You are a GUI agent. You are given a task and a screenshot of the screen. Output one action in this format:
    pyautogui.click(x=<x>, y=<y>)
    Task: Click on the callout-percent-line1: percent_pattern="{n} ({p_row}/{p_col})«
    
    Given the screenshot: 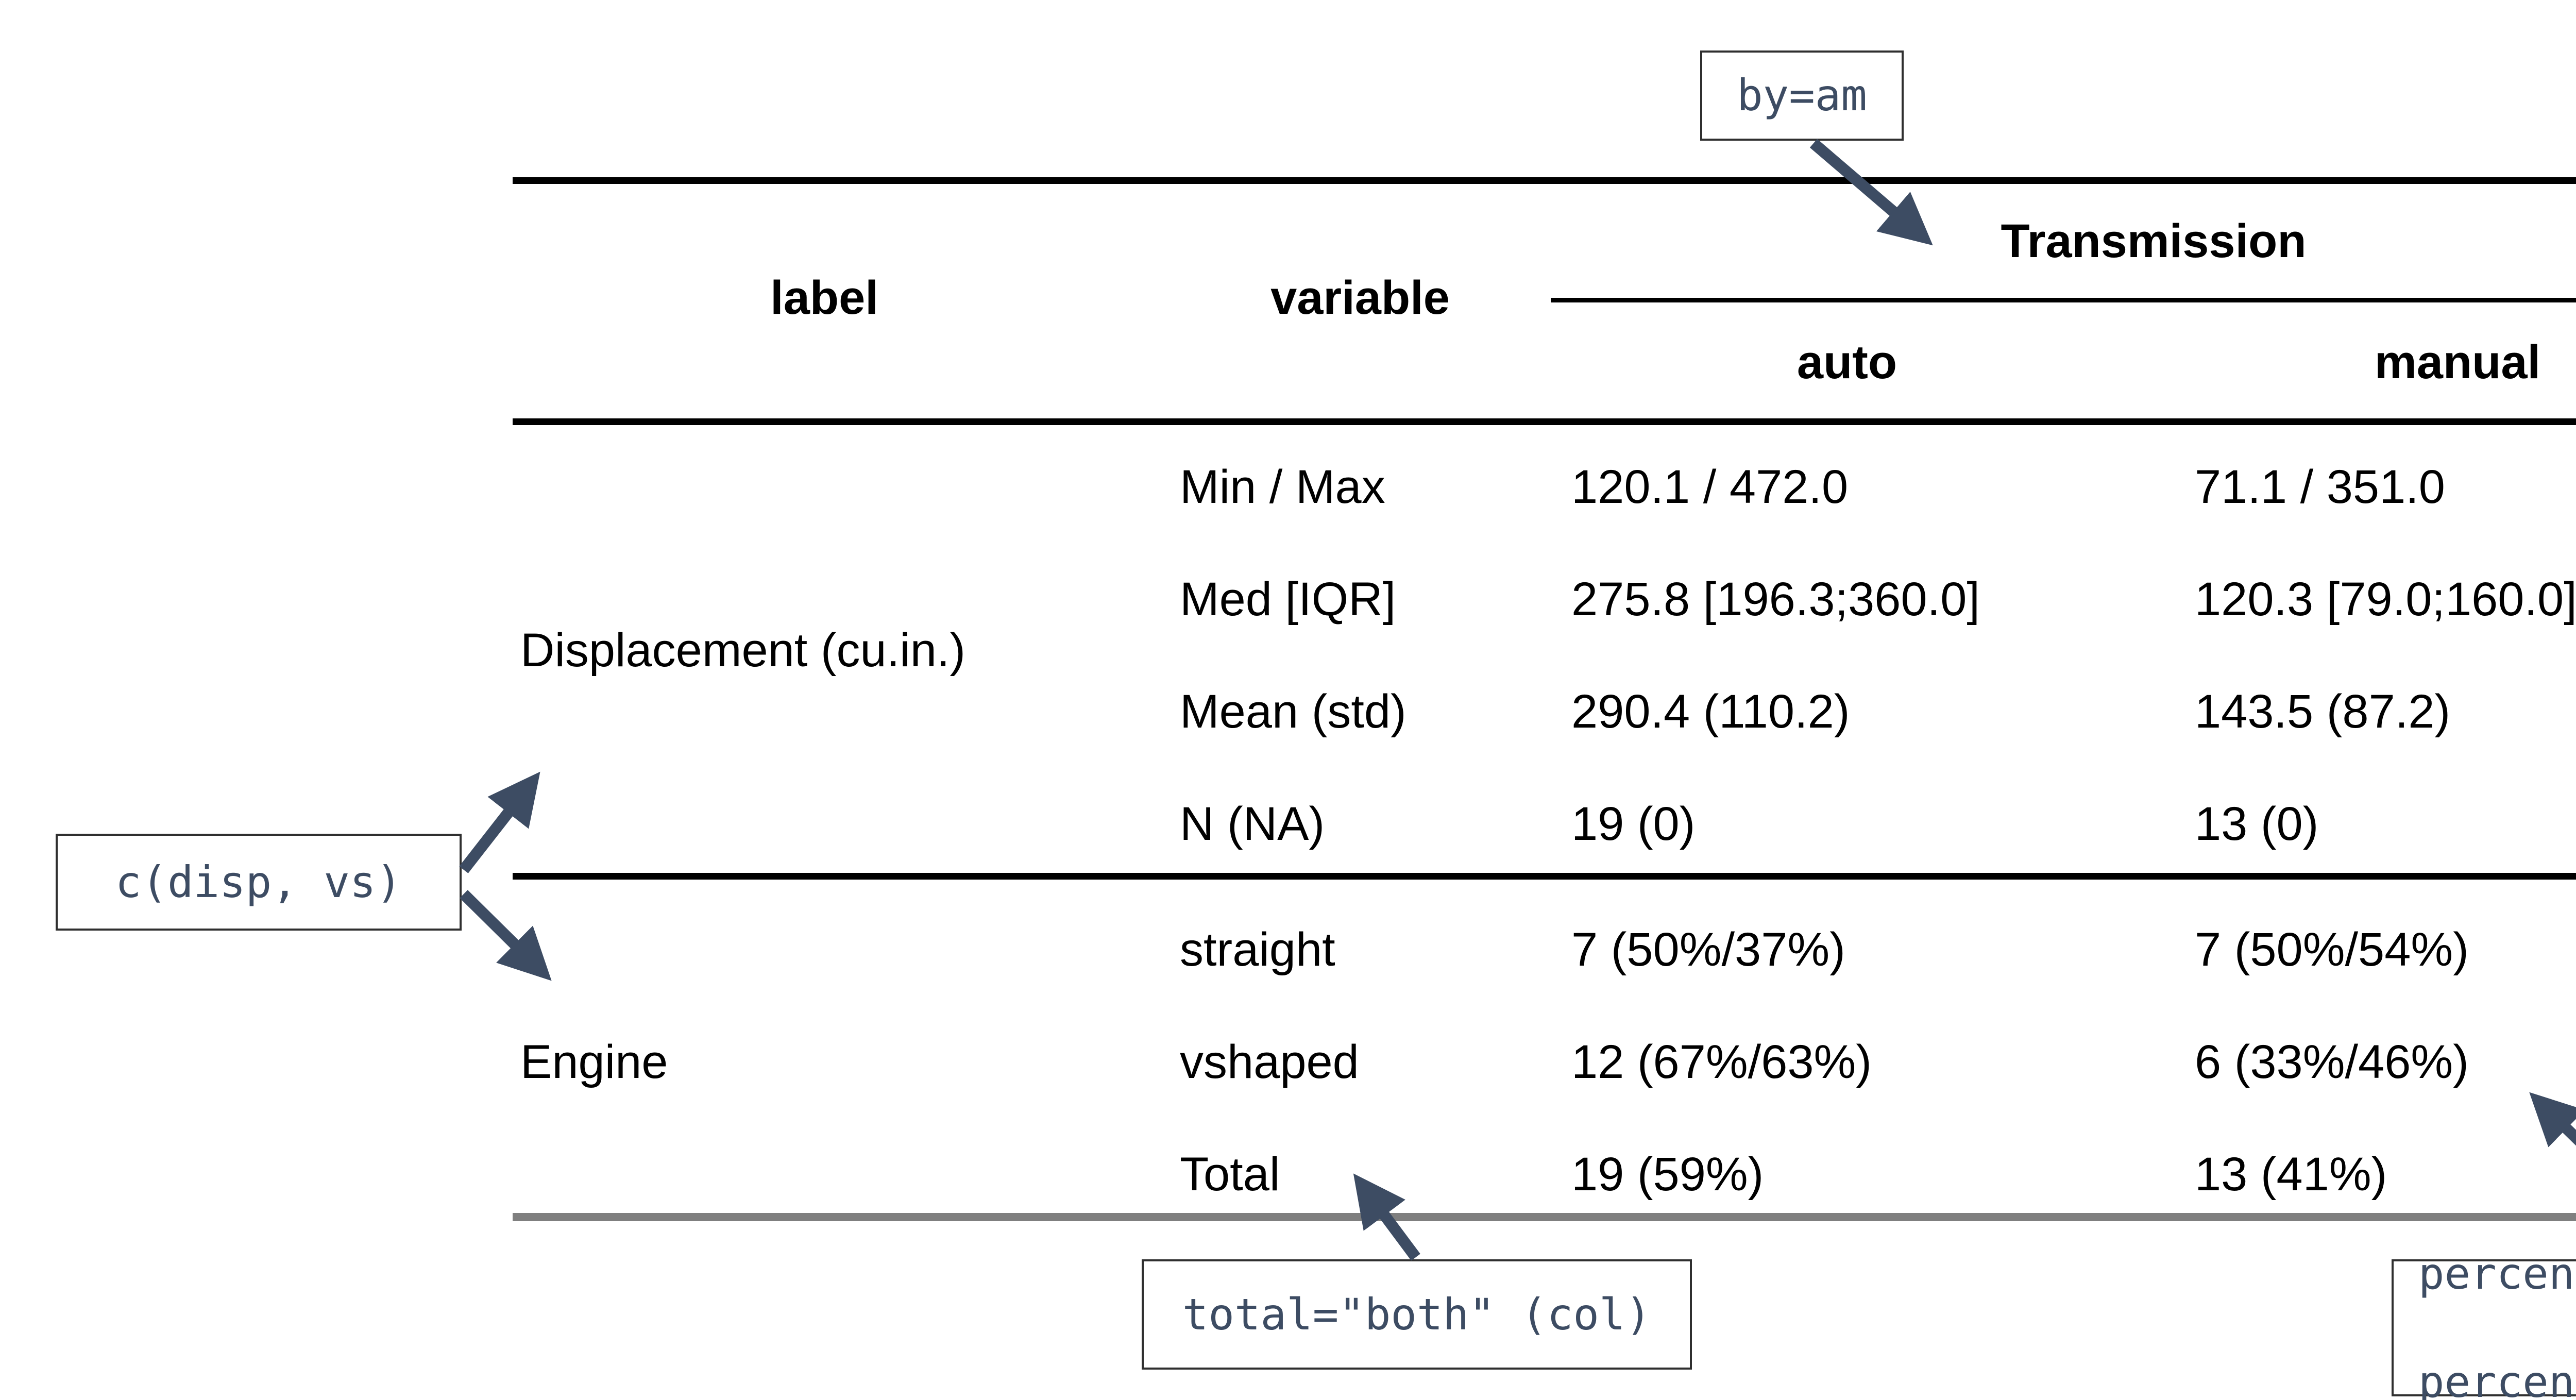 What is the action you would take?
    pyautogui.click(x=2497, y=1273)
    